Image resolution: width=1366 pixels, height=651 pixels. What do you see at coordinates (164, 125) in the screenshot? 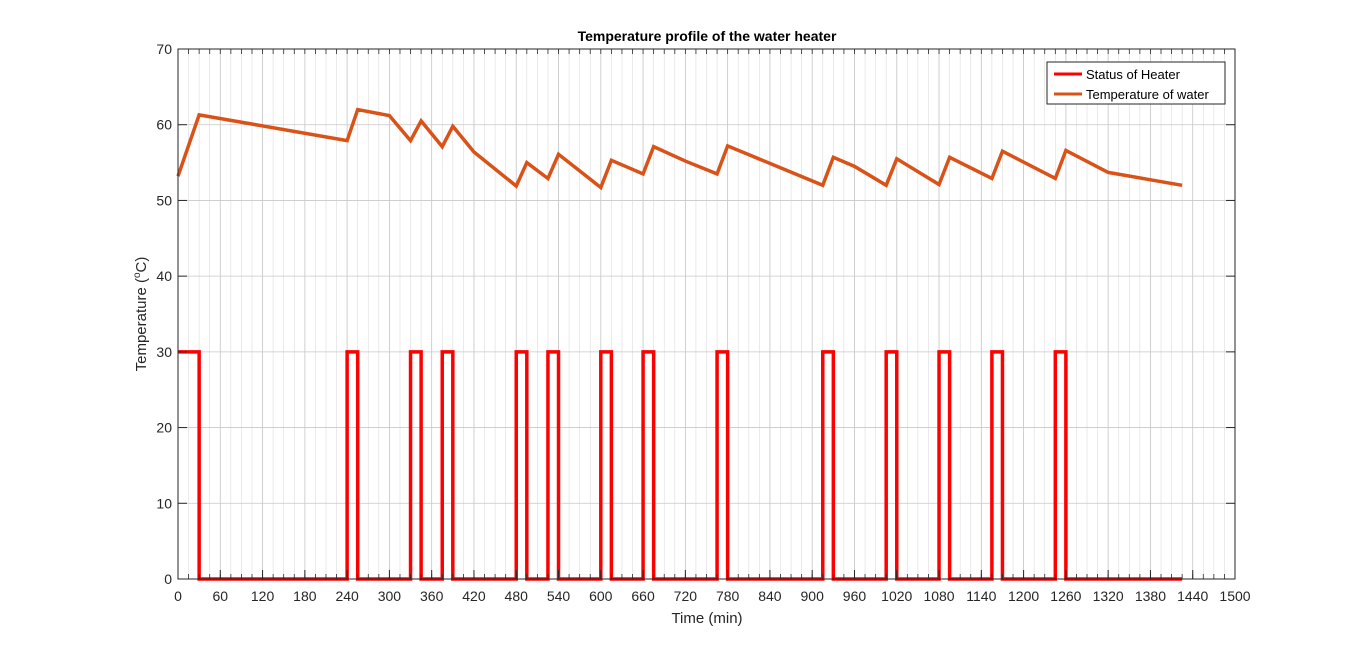
I see `y-tick-label: 60` at bounding box center [164, 125].